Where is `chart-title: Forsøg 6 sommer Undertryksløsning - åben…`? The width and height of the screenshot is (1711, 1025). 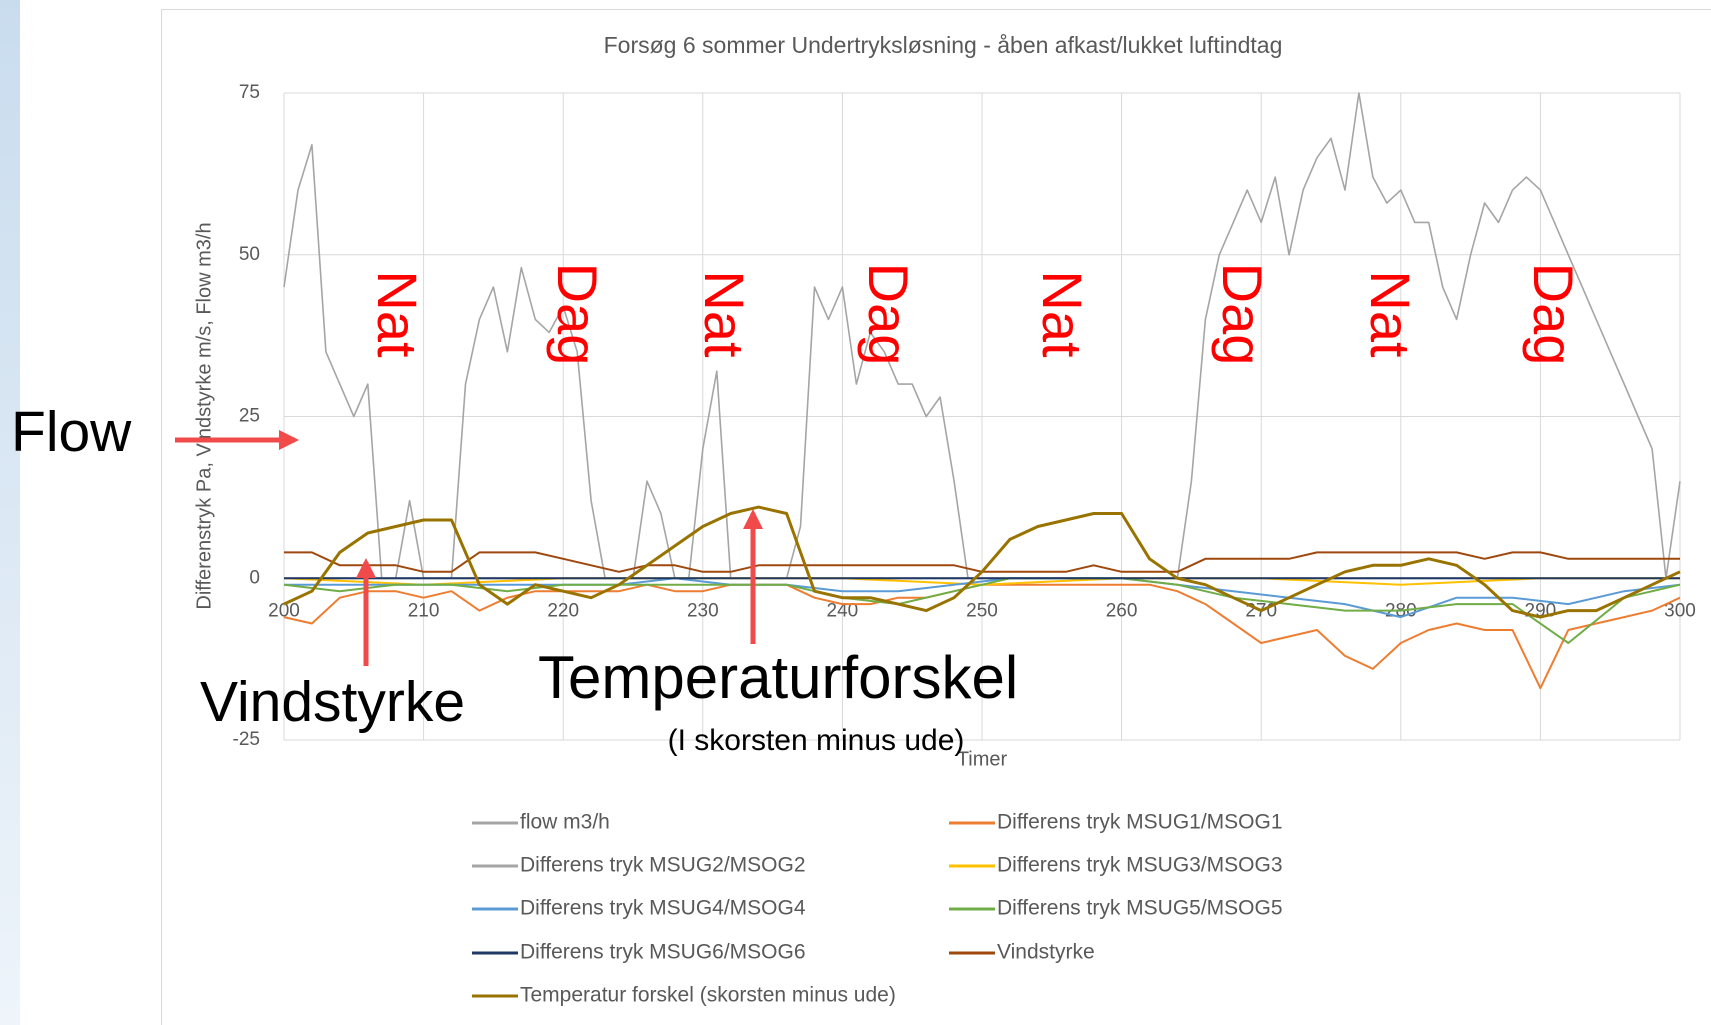 chart-title: Forsøg 6 sommer Undertryksløsning - åben… is located at coordinates (943, 45).